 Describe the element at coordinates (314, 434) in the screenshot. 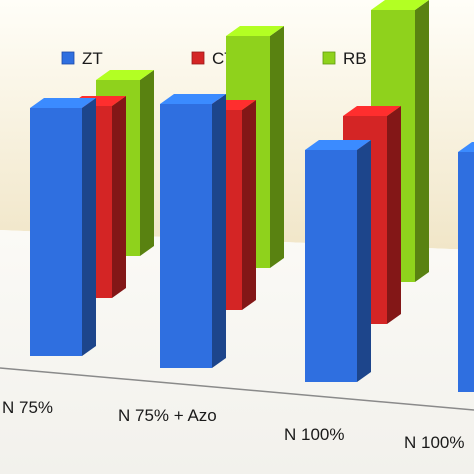

I see `category-label-n100: N 100%` at that location.